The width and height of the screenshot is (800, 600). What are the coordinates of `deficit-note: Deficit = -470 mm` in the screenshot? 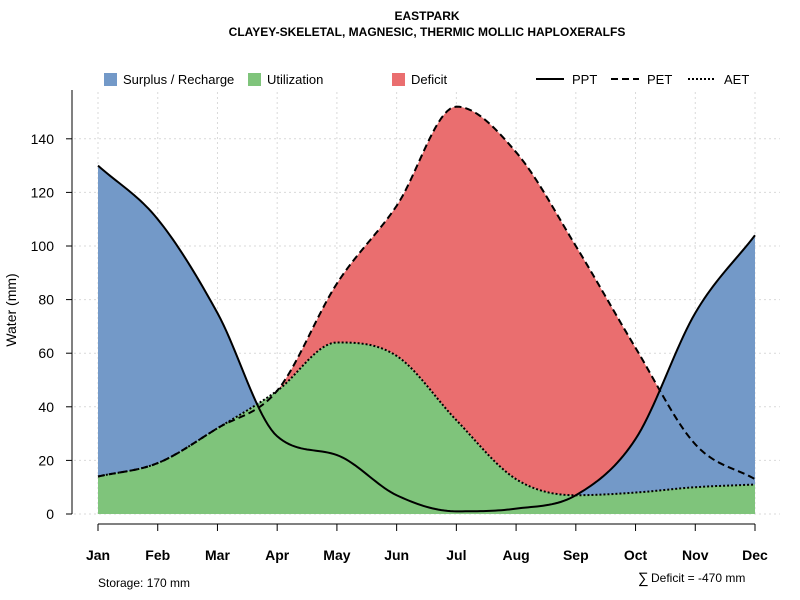 It's located at (698, 578).